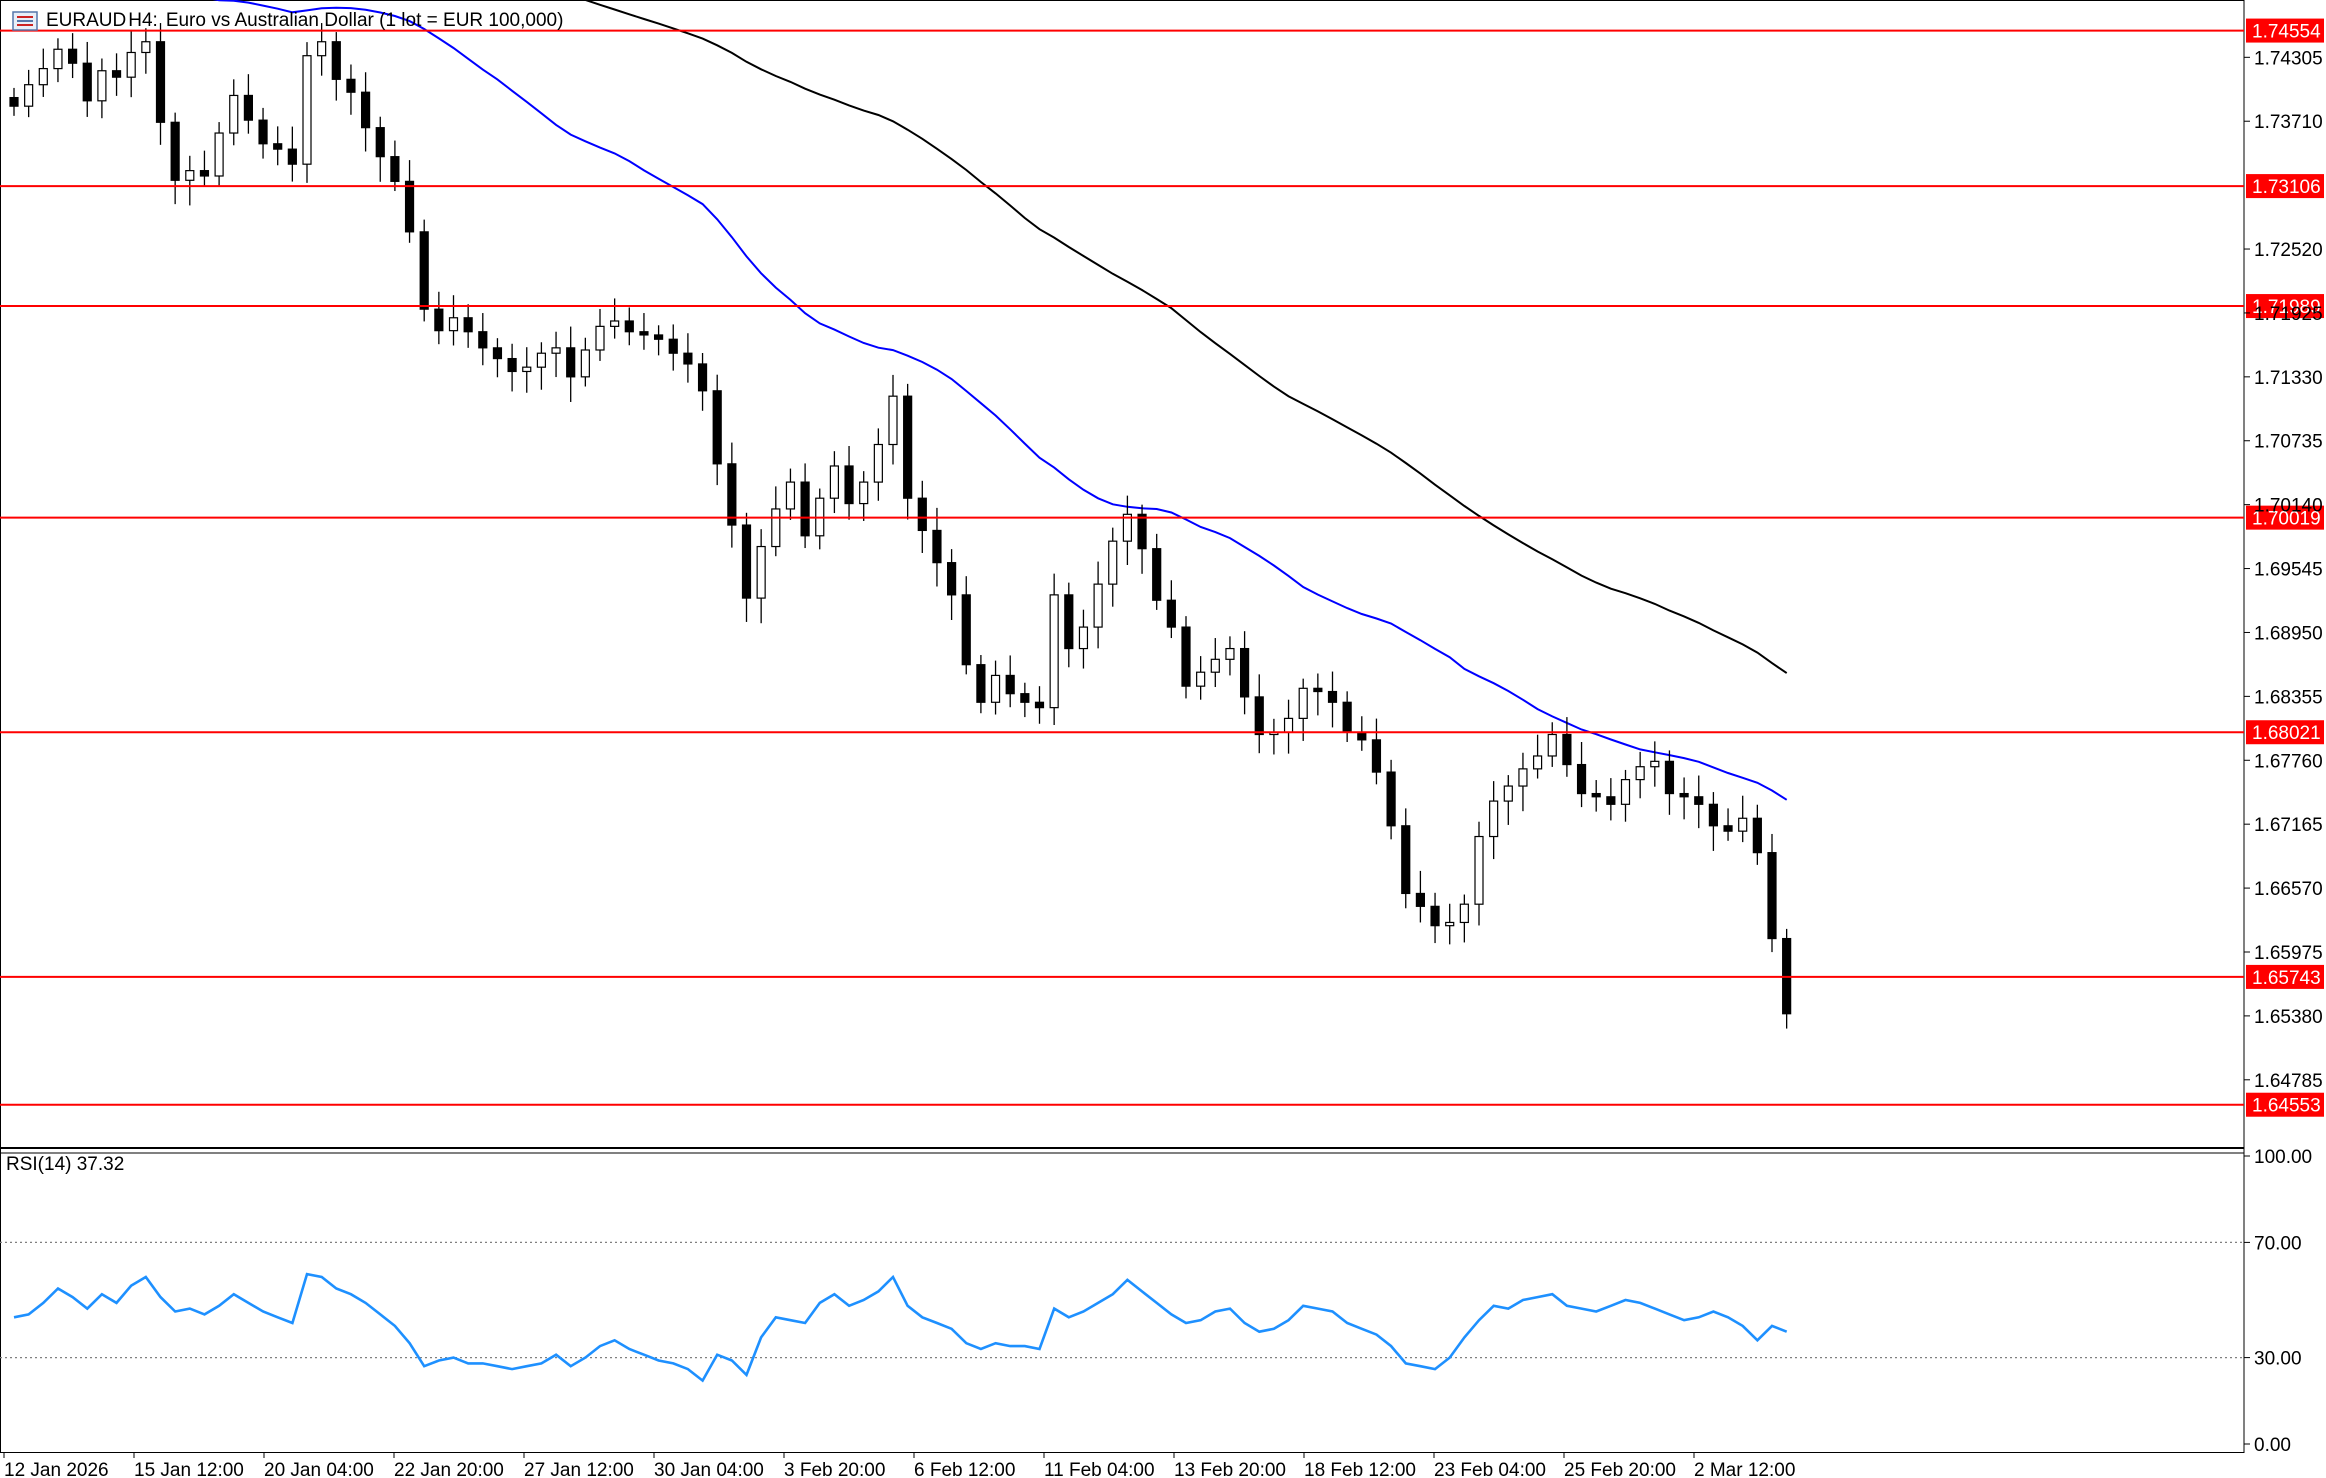  I want to click on symbol-label: EURAUD, so click(86, 20).